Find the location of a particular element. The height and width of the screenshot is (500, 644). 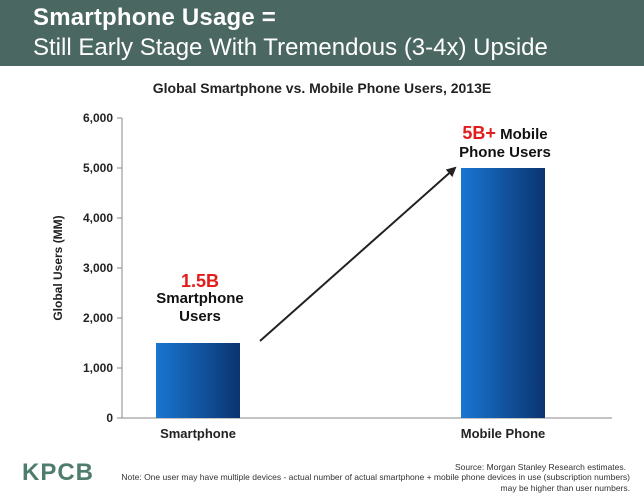

y-tick-label: 6,000 is located at coordinates (98, 118).